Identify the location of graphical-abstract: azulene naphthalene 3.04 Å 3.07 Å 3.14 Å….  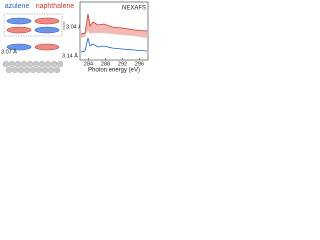
(75, 37).